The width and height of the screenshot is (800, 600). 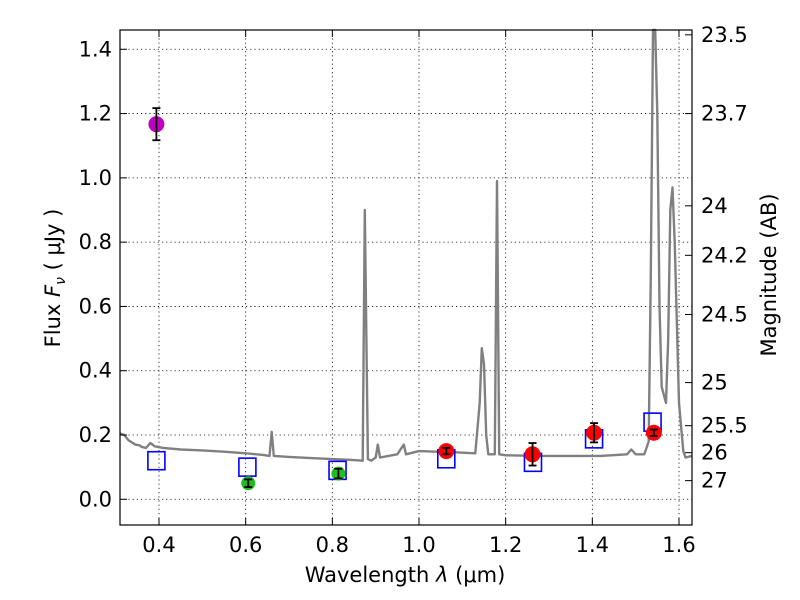 I want to click on x-tick-label: 1.6, so click(x=678, y=545).